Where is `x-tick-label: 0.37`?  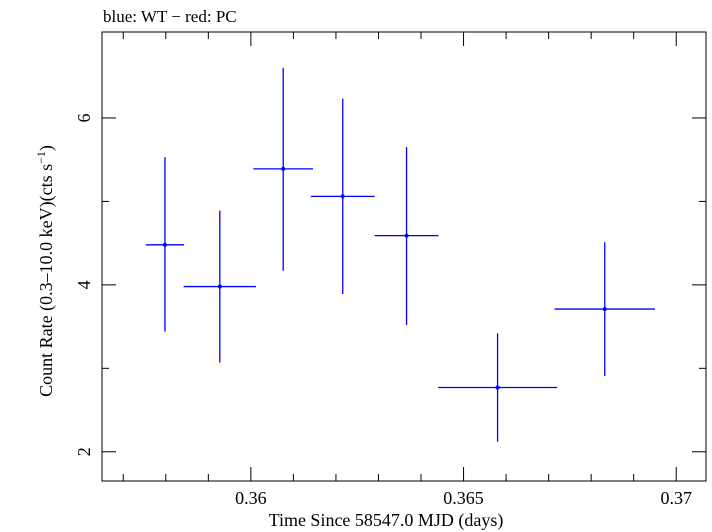
x-tick-label: 0.37 is located at coordinates (676, 498).